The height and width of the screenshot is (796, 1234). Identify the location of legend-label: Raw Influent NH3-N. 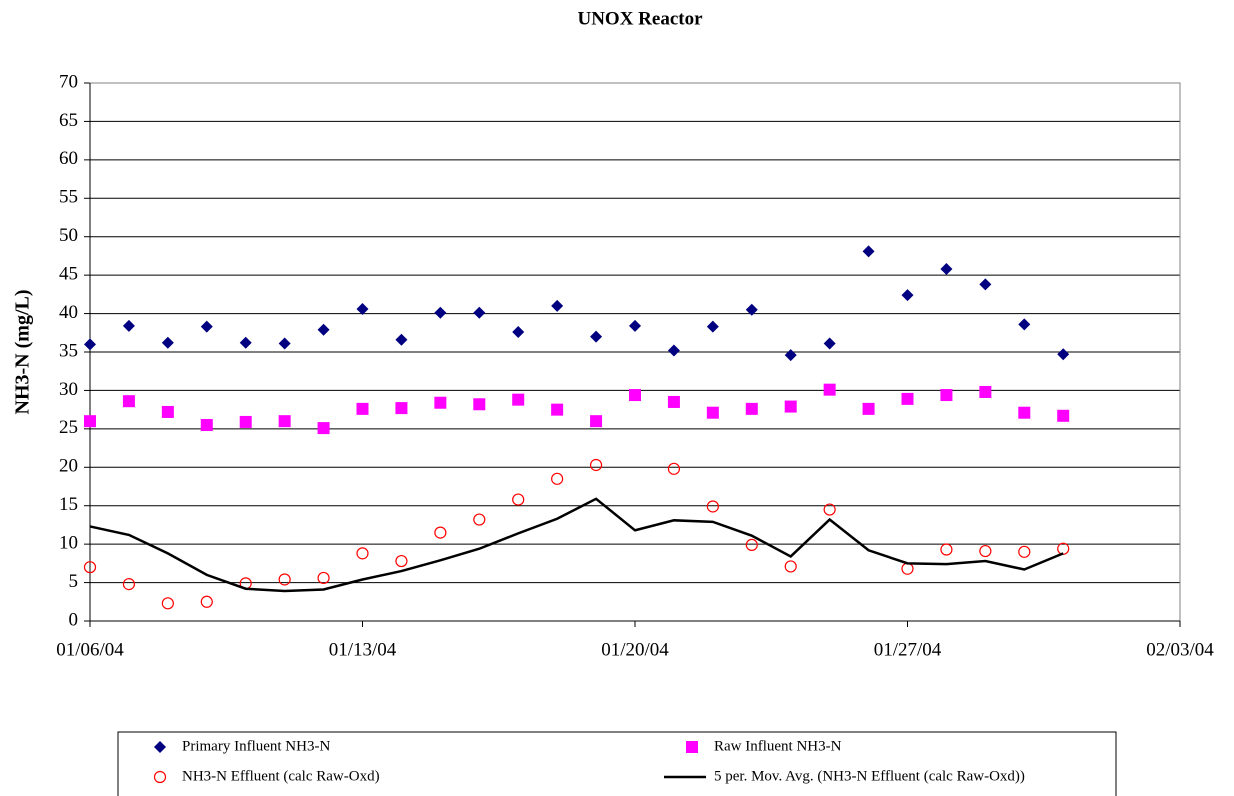
(778, 746).